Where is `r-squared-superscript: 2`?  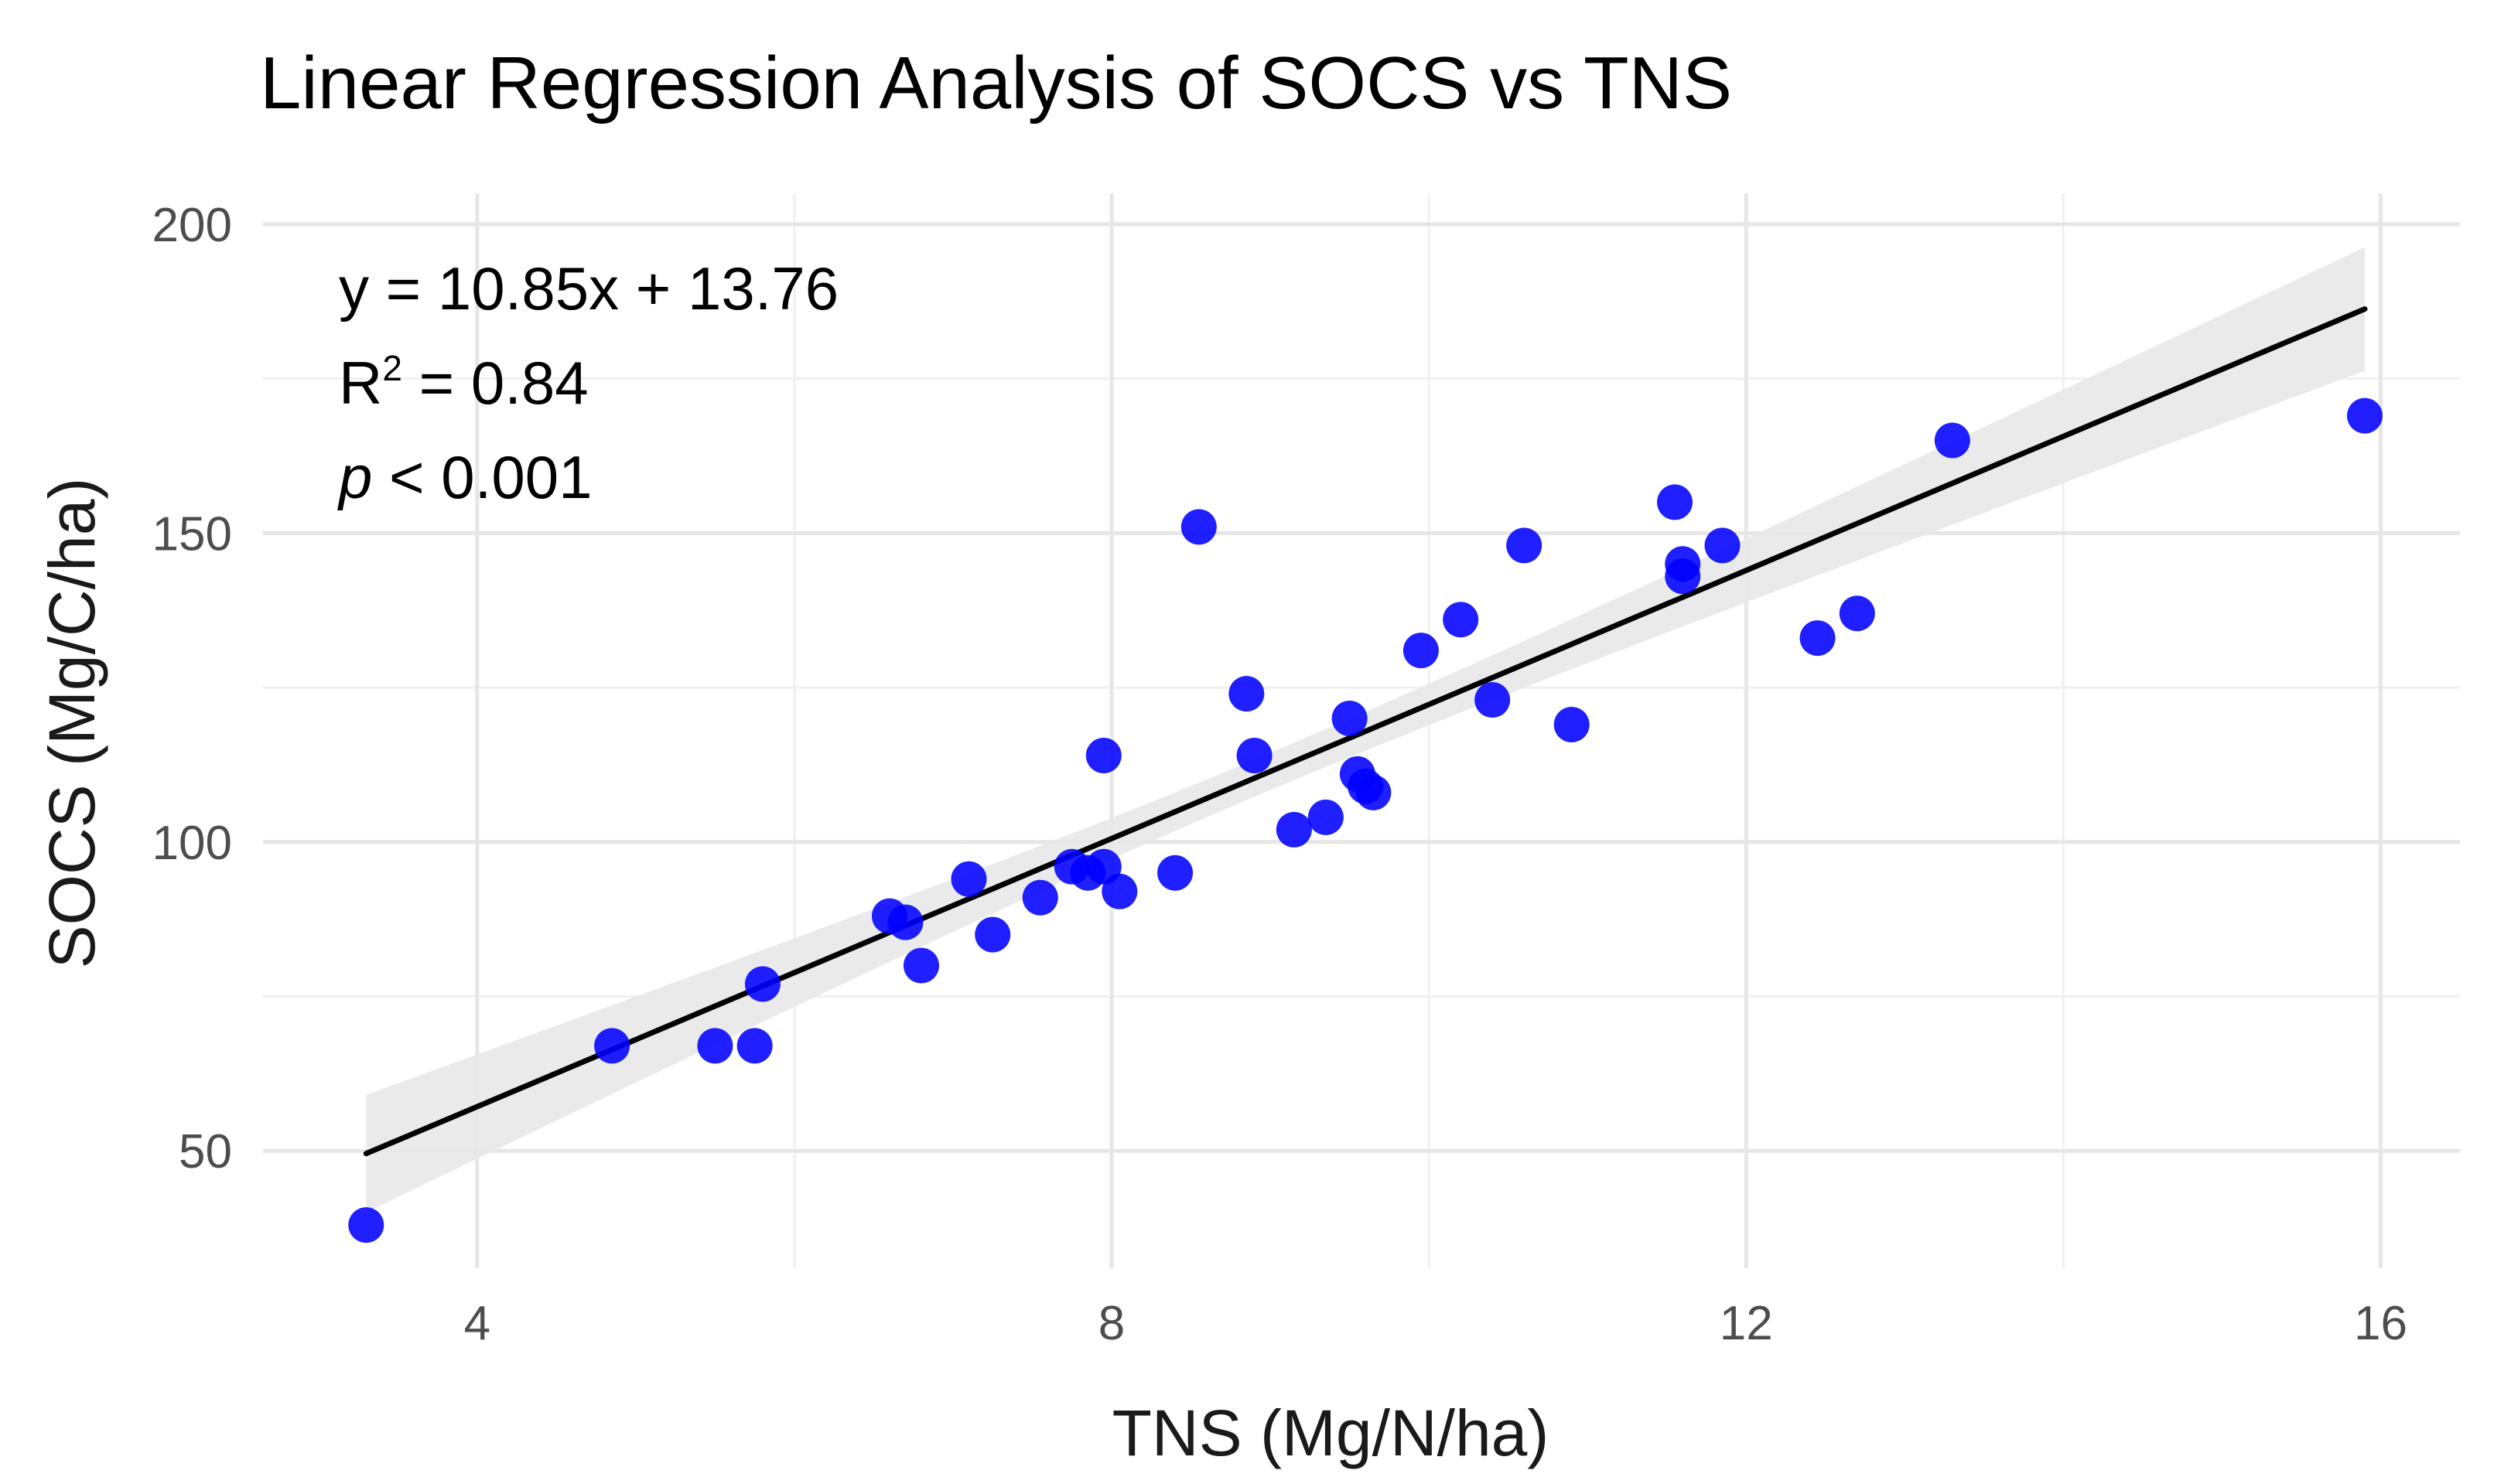
r-squared-superscript: 2 is located at coordinates (392, 368).